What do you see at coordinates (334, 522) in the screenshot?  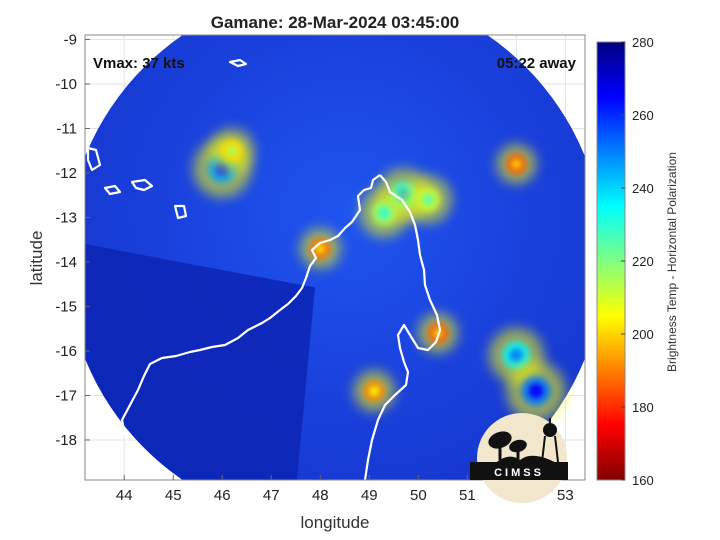 I see `x-axis-label: longitude` at bounding box center [334, 522].